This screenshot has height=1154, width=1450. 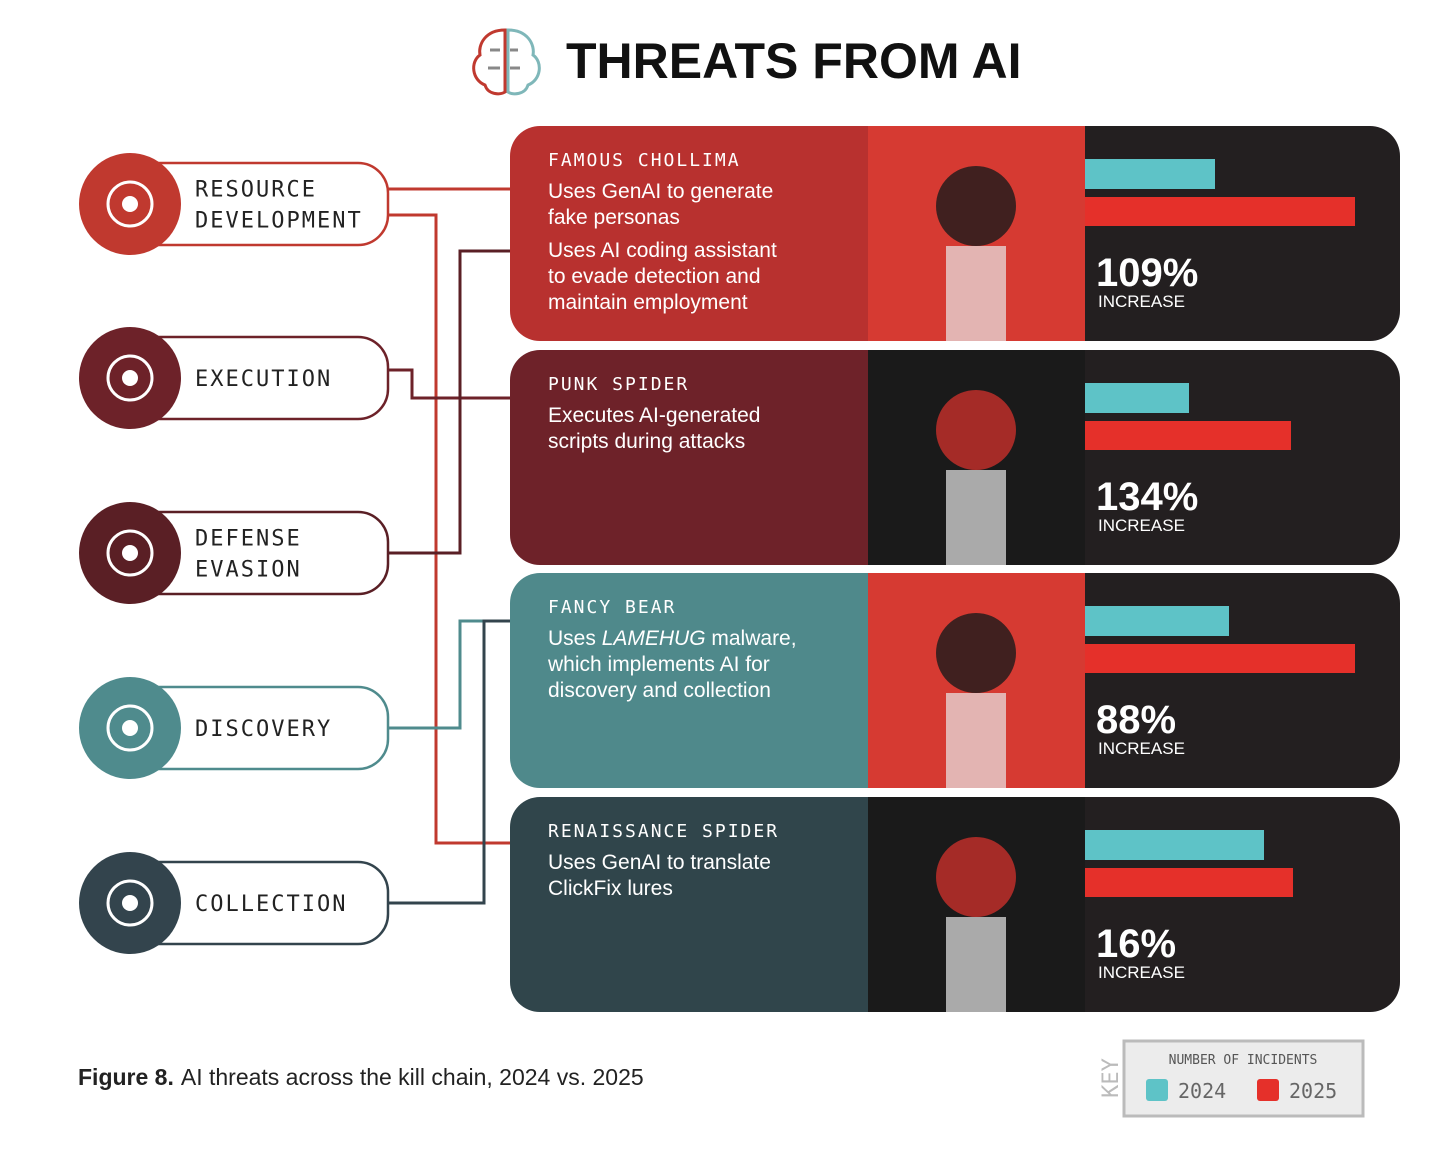 What do you see at coordinates (263, 729) in the screenshot?
I see `phase-label: DISCOVERY` at bounding box center [263, 729].